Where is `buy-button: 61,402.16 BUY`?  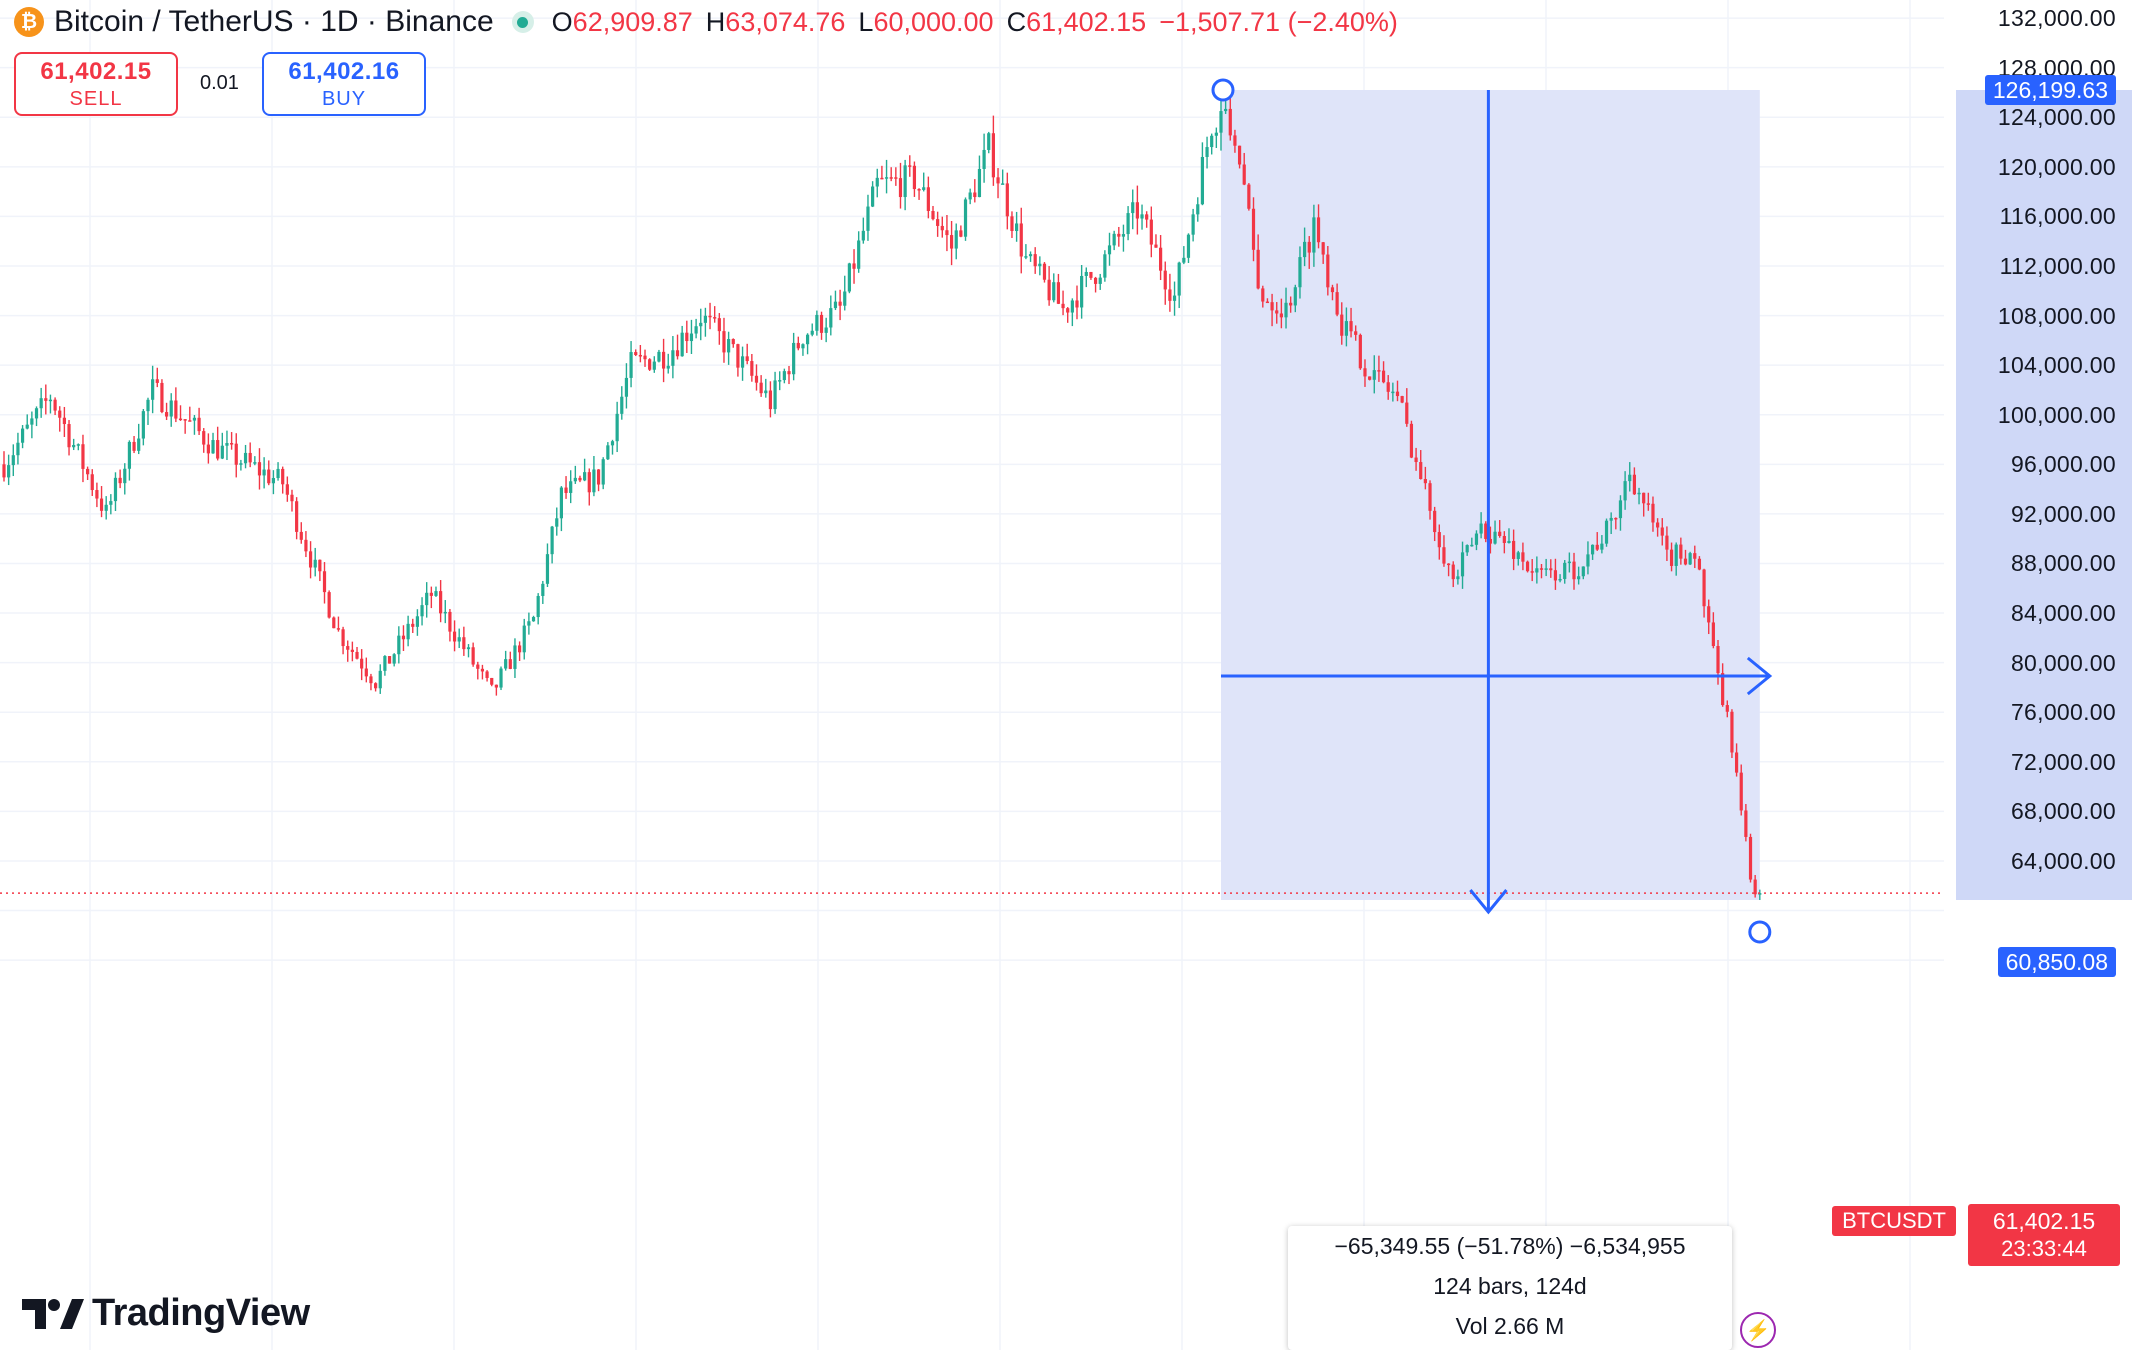
buy-button: 61,402.16 BUY is located at coordinates (344, 84).